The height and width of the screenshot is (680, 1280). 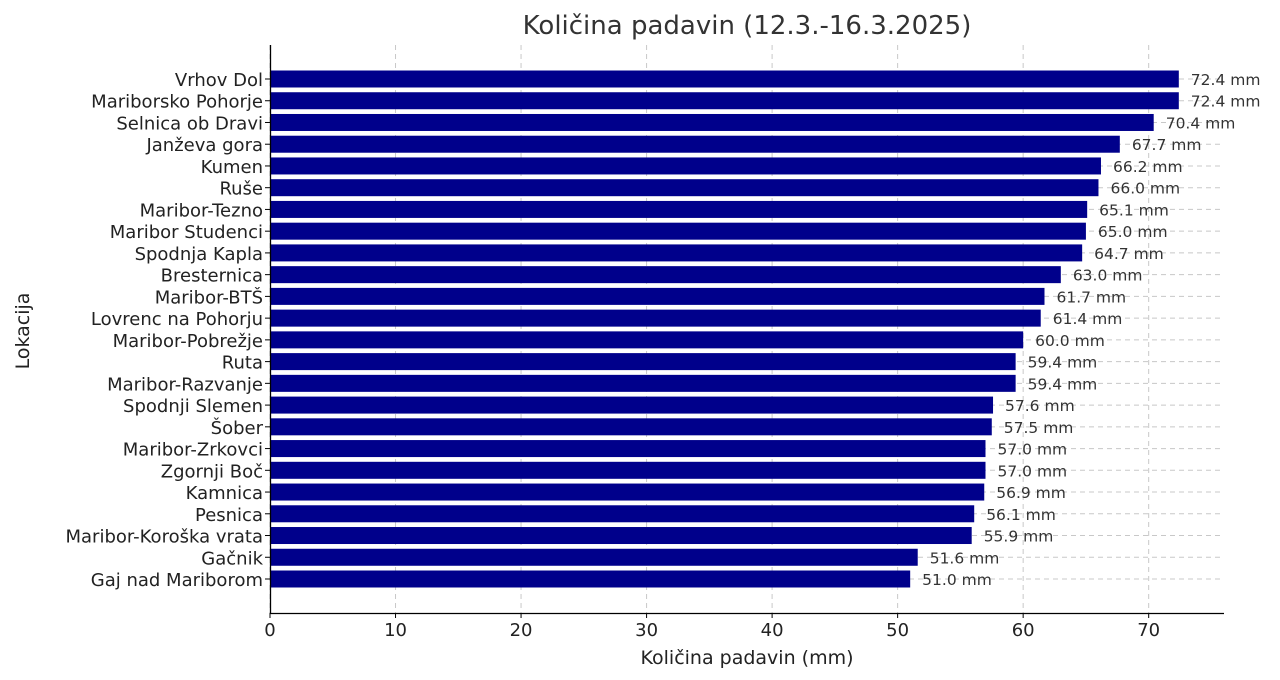 I want to click on category-label: Kumen, so click(x=232, y=167).